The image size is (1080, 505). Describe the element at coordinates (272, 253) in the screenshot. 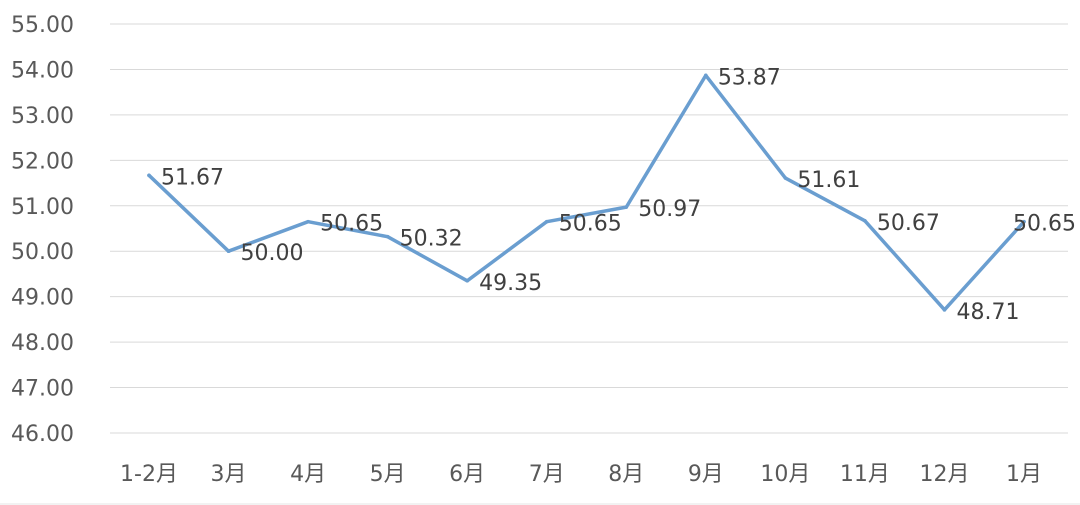

I see `data-label: 50.00` at that location.